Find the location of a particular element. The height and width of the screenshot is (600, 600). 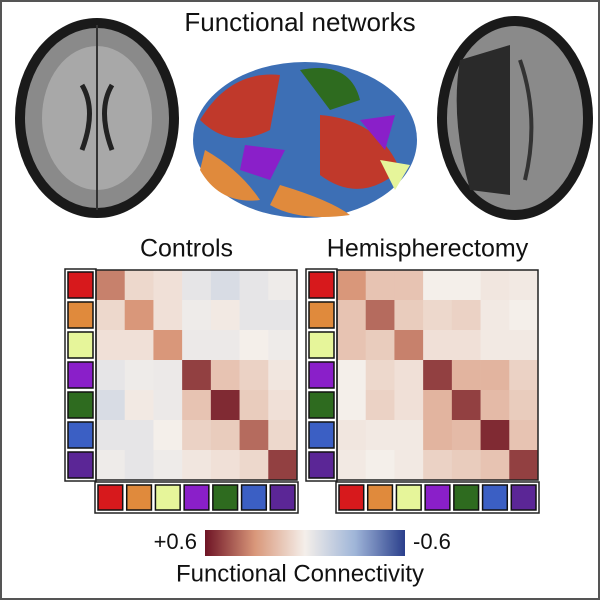

brain-right is located at coordinates (515, 118).